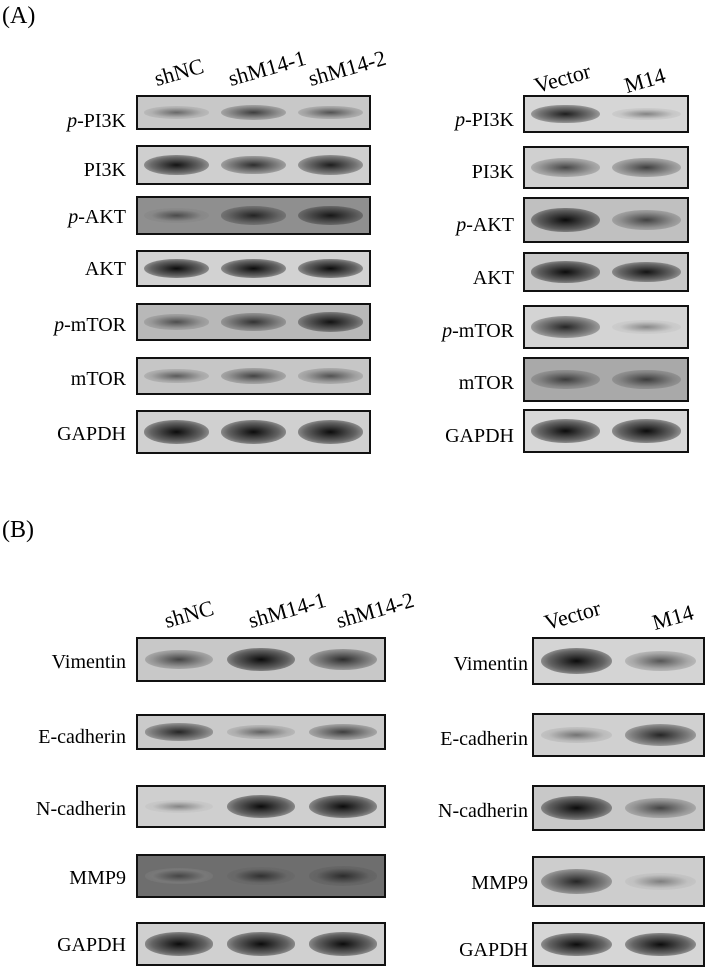 The width and height of the screenshot is (709, 970). What do you see at coordinates (97, 878) in the screenshot?
I see `row-label: MMP9` at bounding box center [97, 878].